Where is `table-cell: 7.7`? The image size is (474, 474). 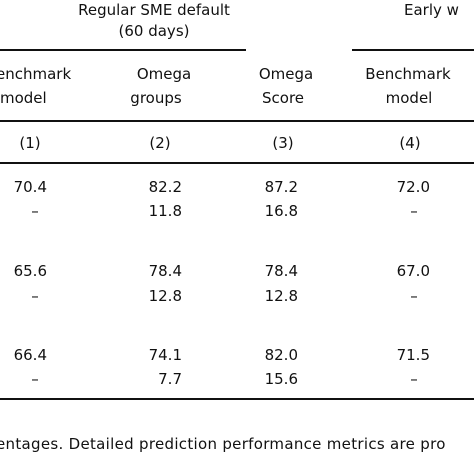
table-cell: 7.7 is located at coordinates (170, 379).